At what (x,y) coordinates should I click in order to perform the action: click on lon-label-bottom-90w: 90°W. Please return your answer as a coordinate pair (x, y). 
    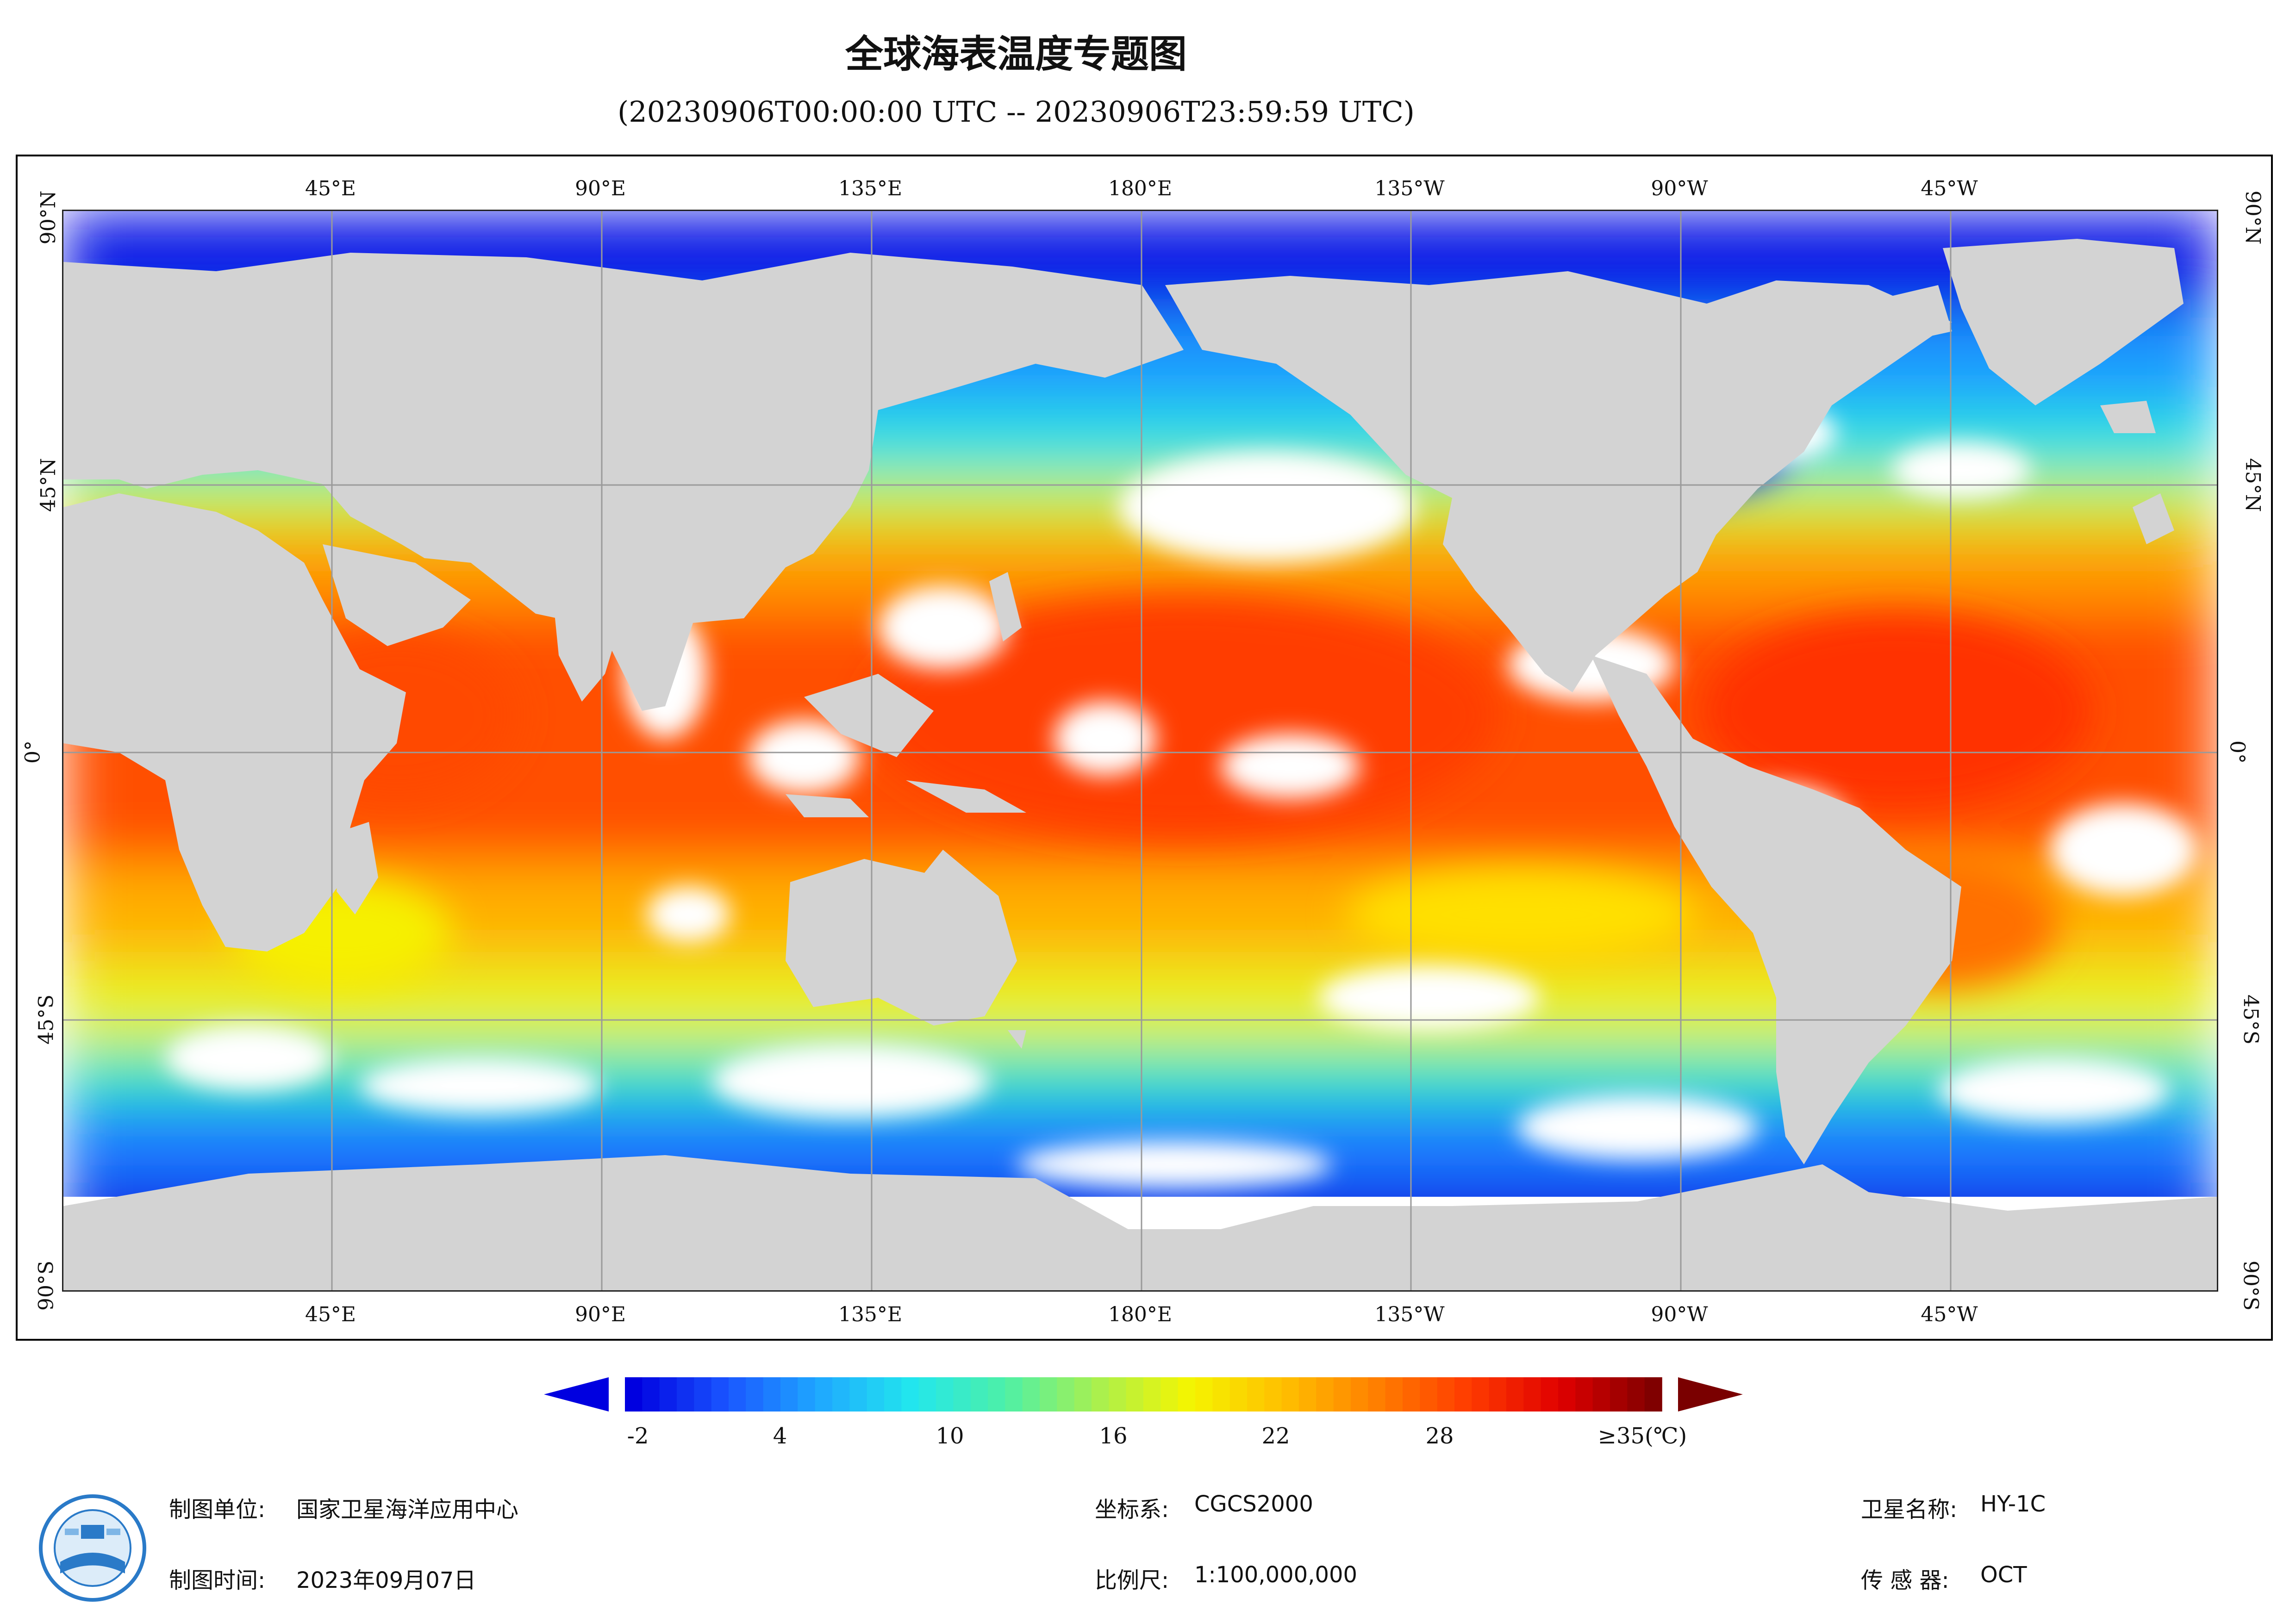
    Looking at the image, I should click on (1679, 1314).